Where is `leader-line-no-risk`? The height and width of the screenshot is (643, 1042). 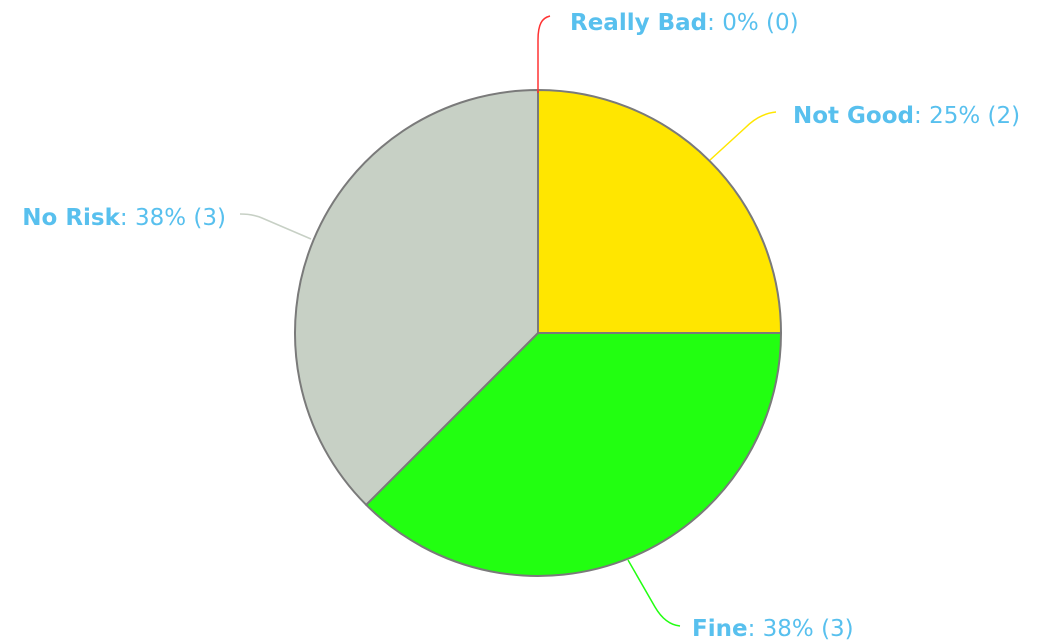
leader-line-no-risk is located at coordinates (275, 226).